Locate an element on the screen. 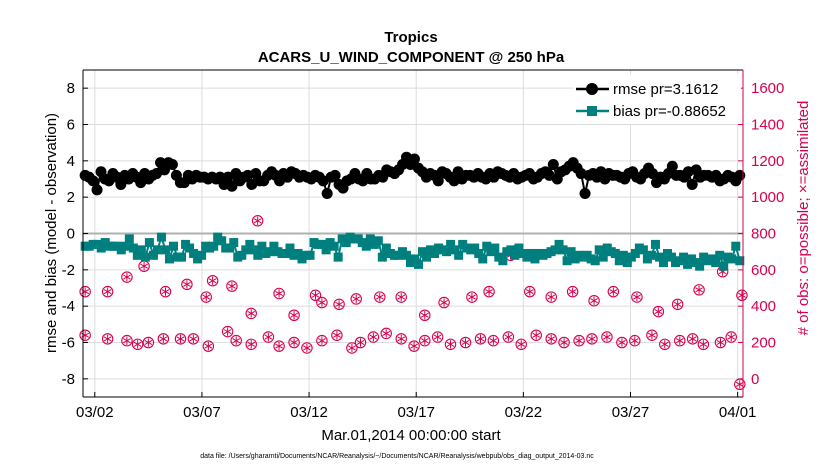 The width and height of the screenshot is (830, 470). y-left-tick-label: 0 is located at coordinates (71, 234).